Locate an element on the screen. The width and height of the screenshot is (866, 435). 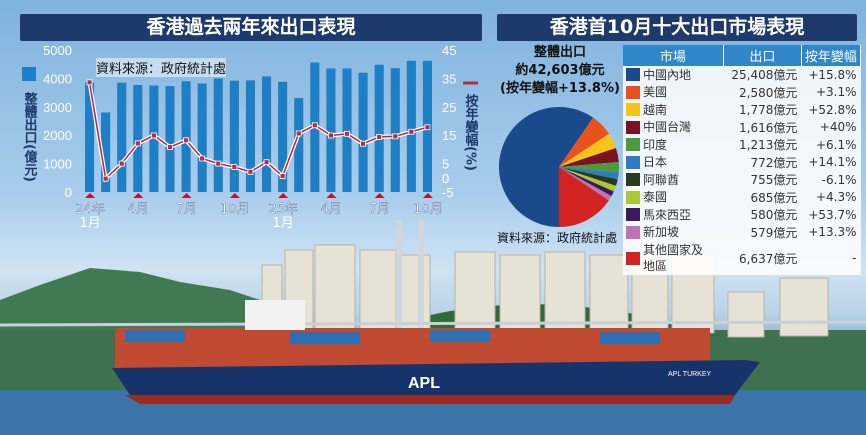
market-name: 美國 is located at coordinates (655, 92).